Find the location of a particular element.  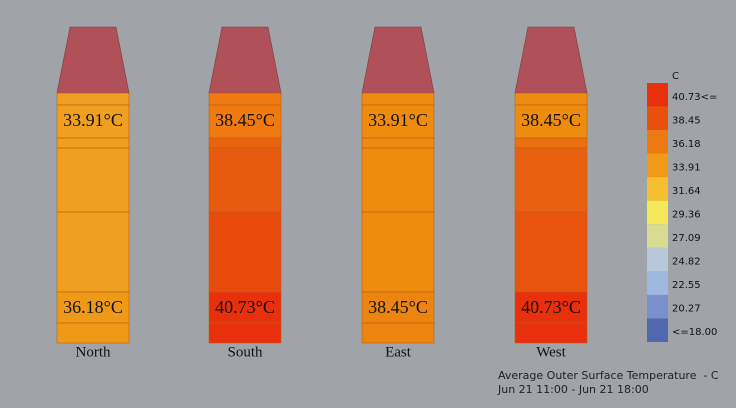

legend-label: 27.09 is located at coordinates (686, 238).